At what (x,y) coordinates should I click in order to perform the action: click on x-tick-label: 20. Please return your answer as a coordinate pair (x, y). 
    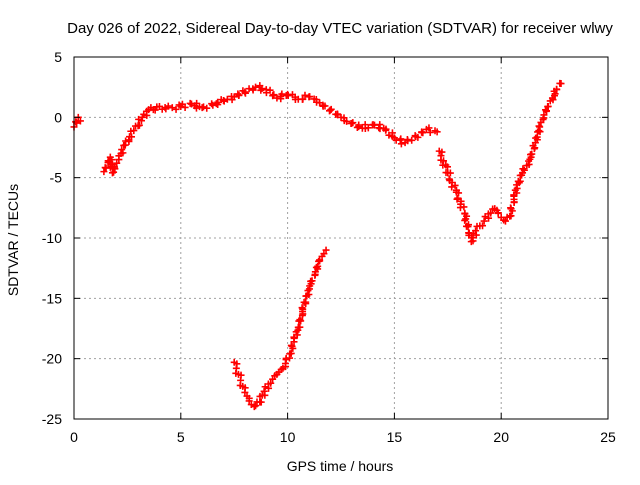
    Looking at the image, I should click on (501, 437).